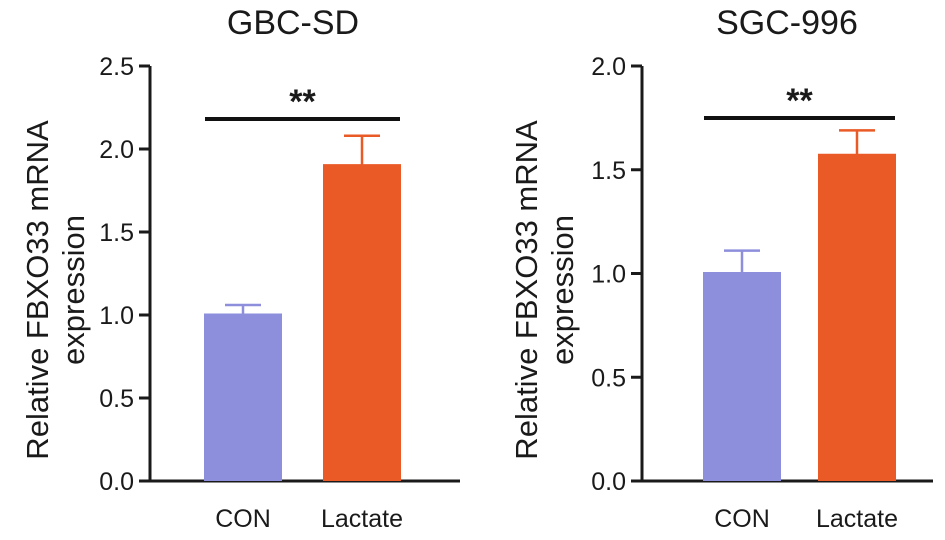  I want to click on panel-title: GBC-SD, so click(293, 23).